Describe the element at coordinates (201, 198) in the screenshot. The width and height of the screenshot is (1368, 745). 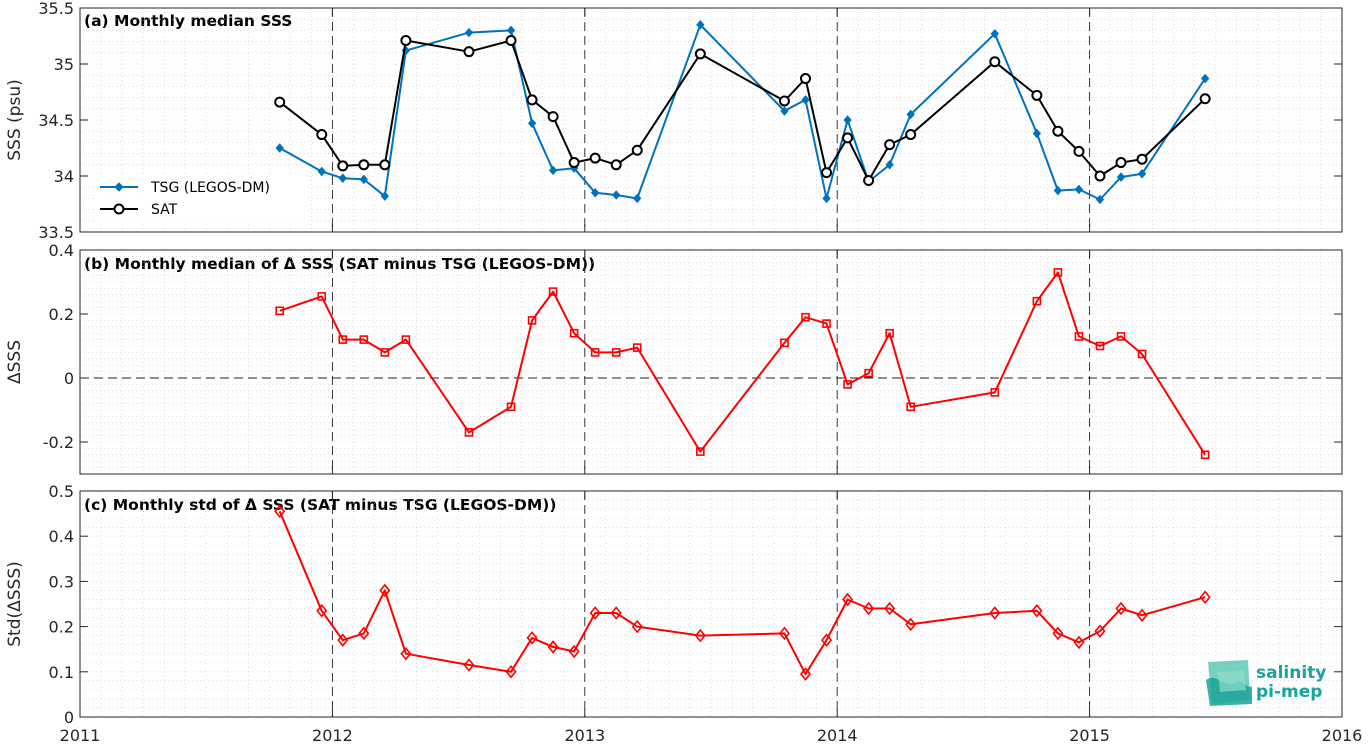
I see `legend: TSG (LEGOS-DM) SAT` at that location.